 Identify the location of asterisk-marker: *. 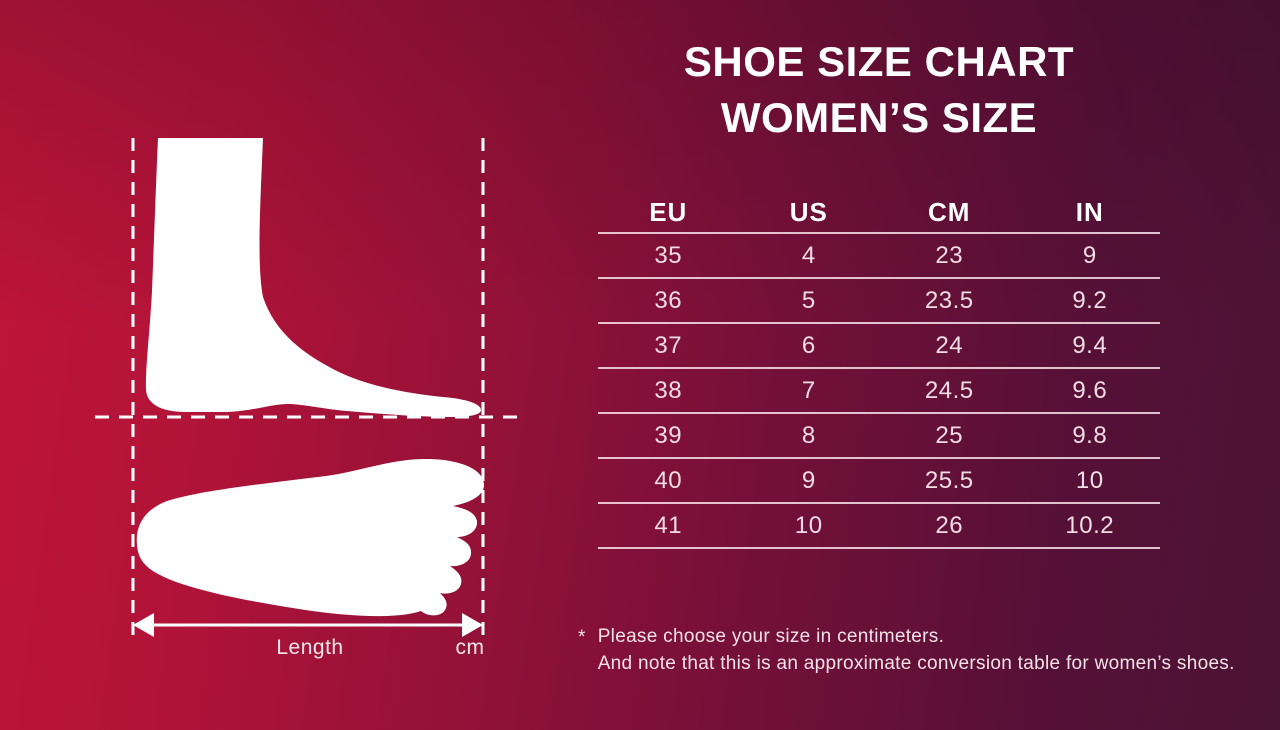
(582, 637).